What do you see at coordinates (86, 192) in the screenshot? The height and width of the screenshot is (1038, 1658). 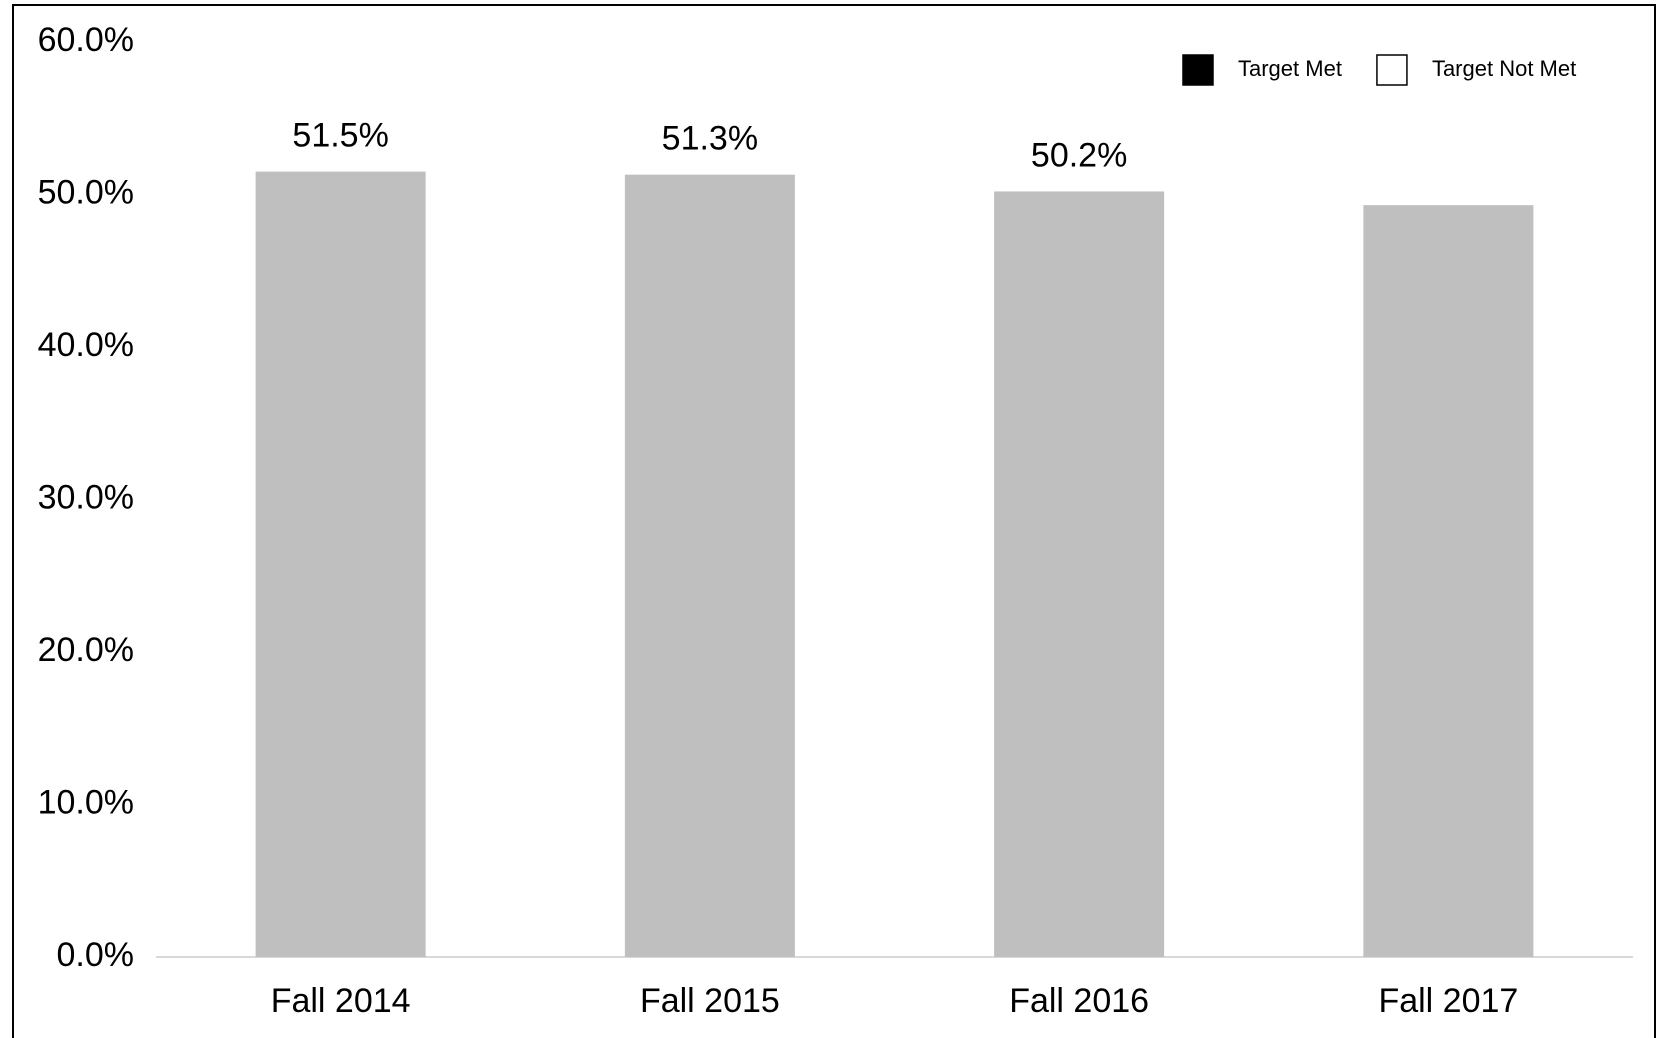 I see `y-tick-label: 50.0%` at bounding box center [86, 192].